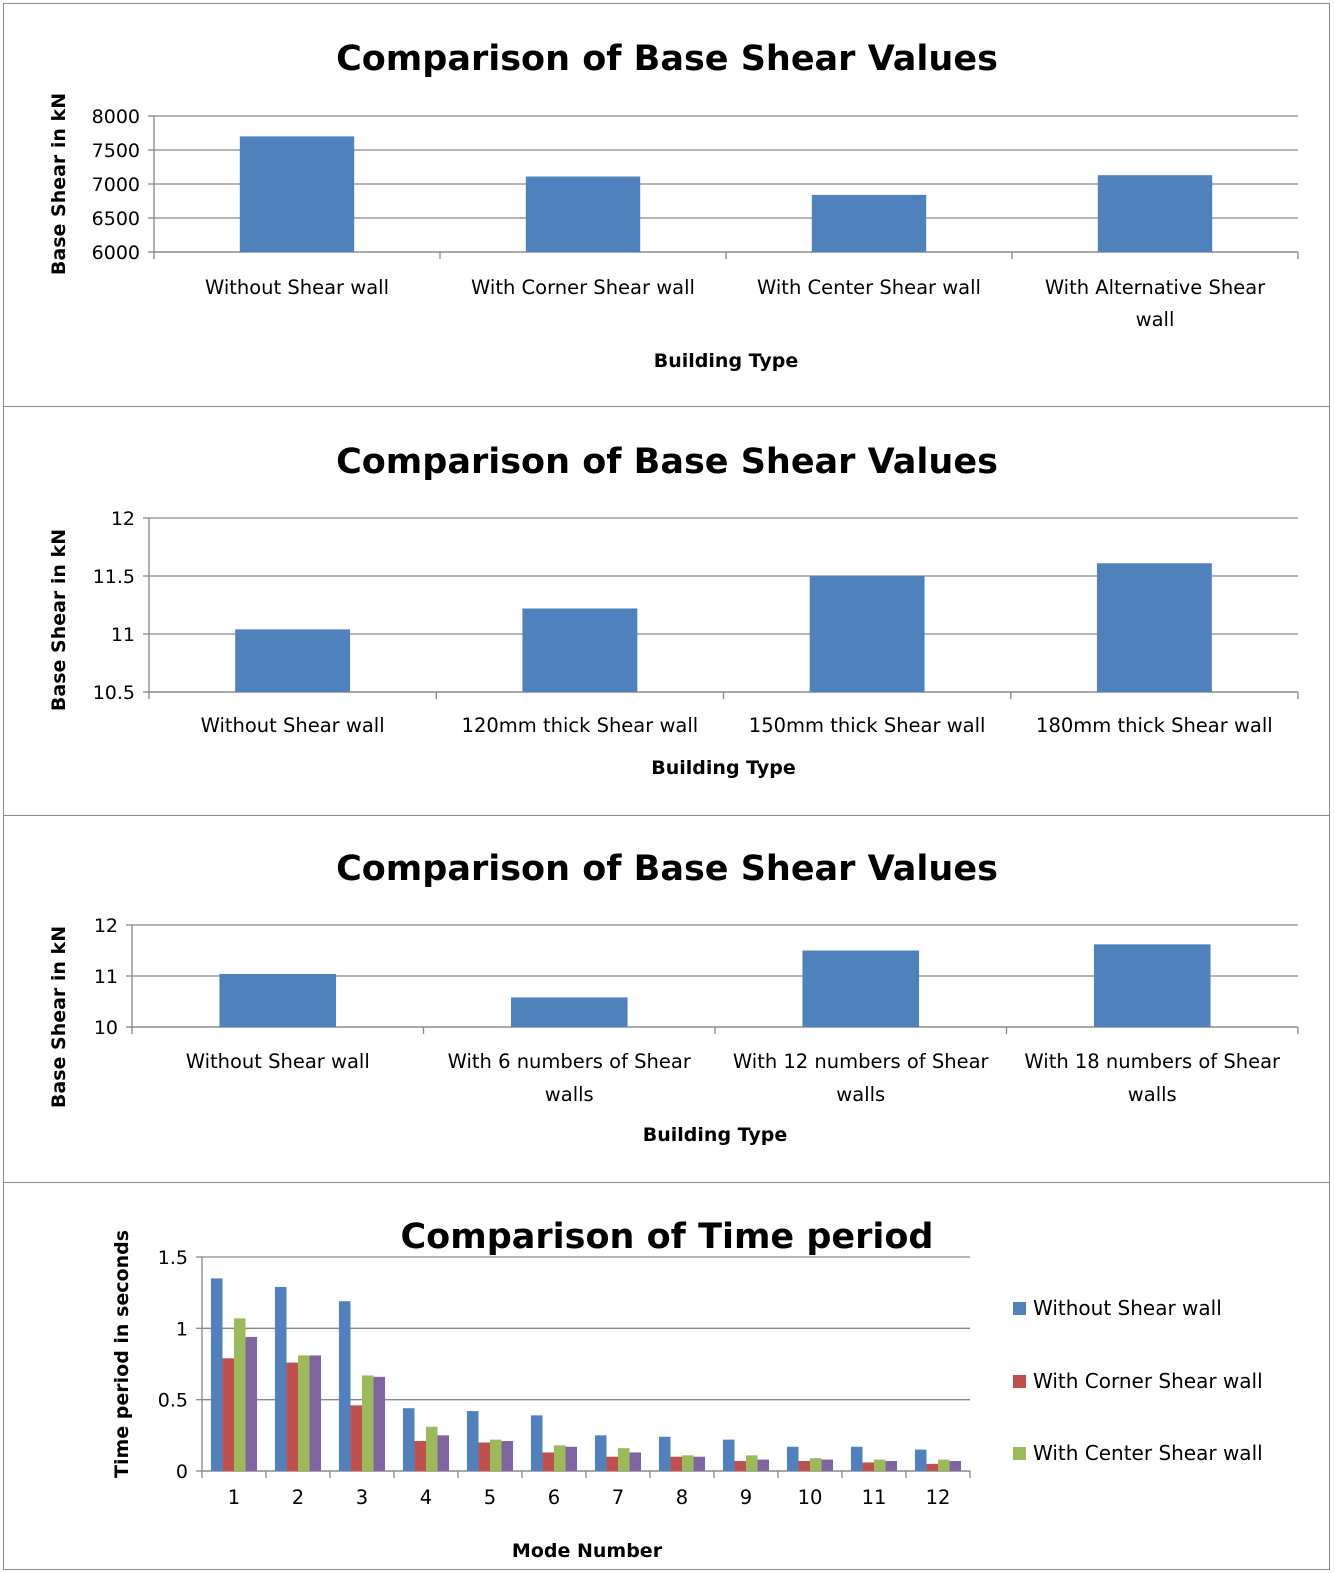 Image resolution: width=1335 pixels, height=1573 pixels. Describe the element at coordinates (867, 725) in the screenshot. I see `x-tick-label: 150mm thick Shear wall` at that location.